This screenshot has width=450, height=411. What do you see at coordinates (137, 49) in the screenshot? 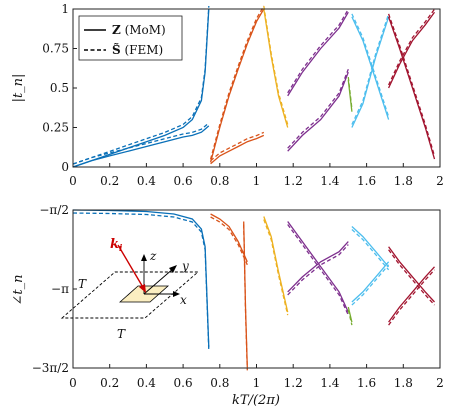
I see `legend-entry-fem: S̃ (FEM)` at bounding box center [137, 49].